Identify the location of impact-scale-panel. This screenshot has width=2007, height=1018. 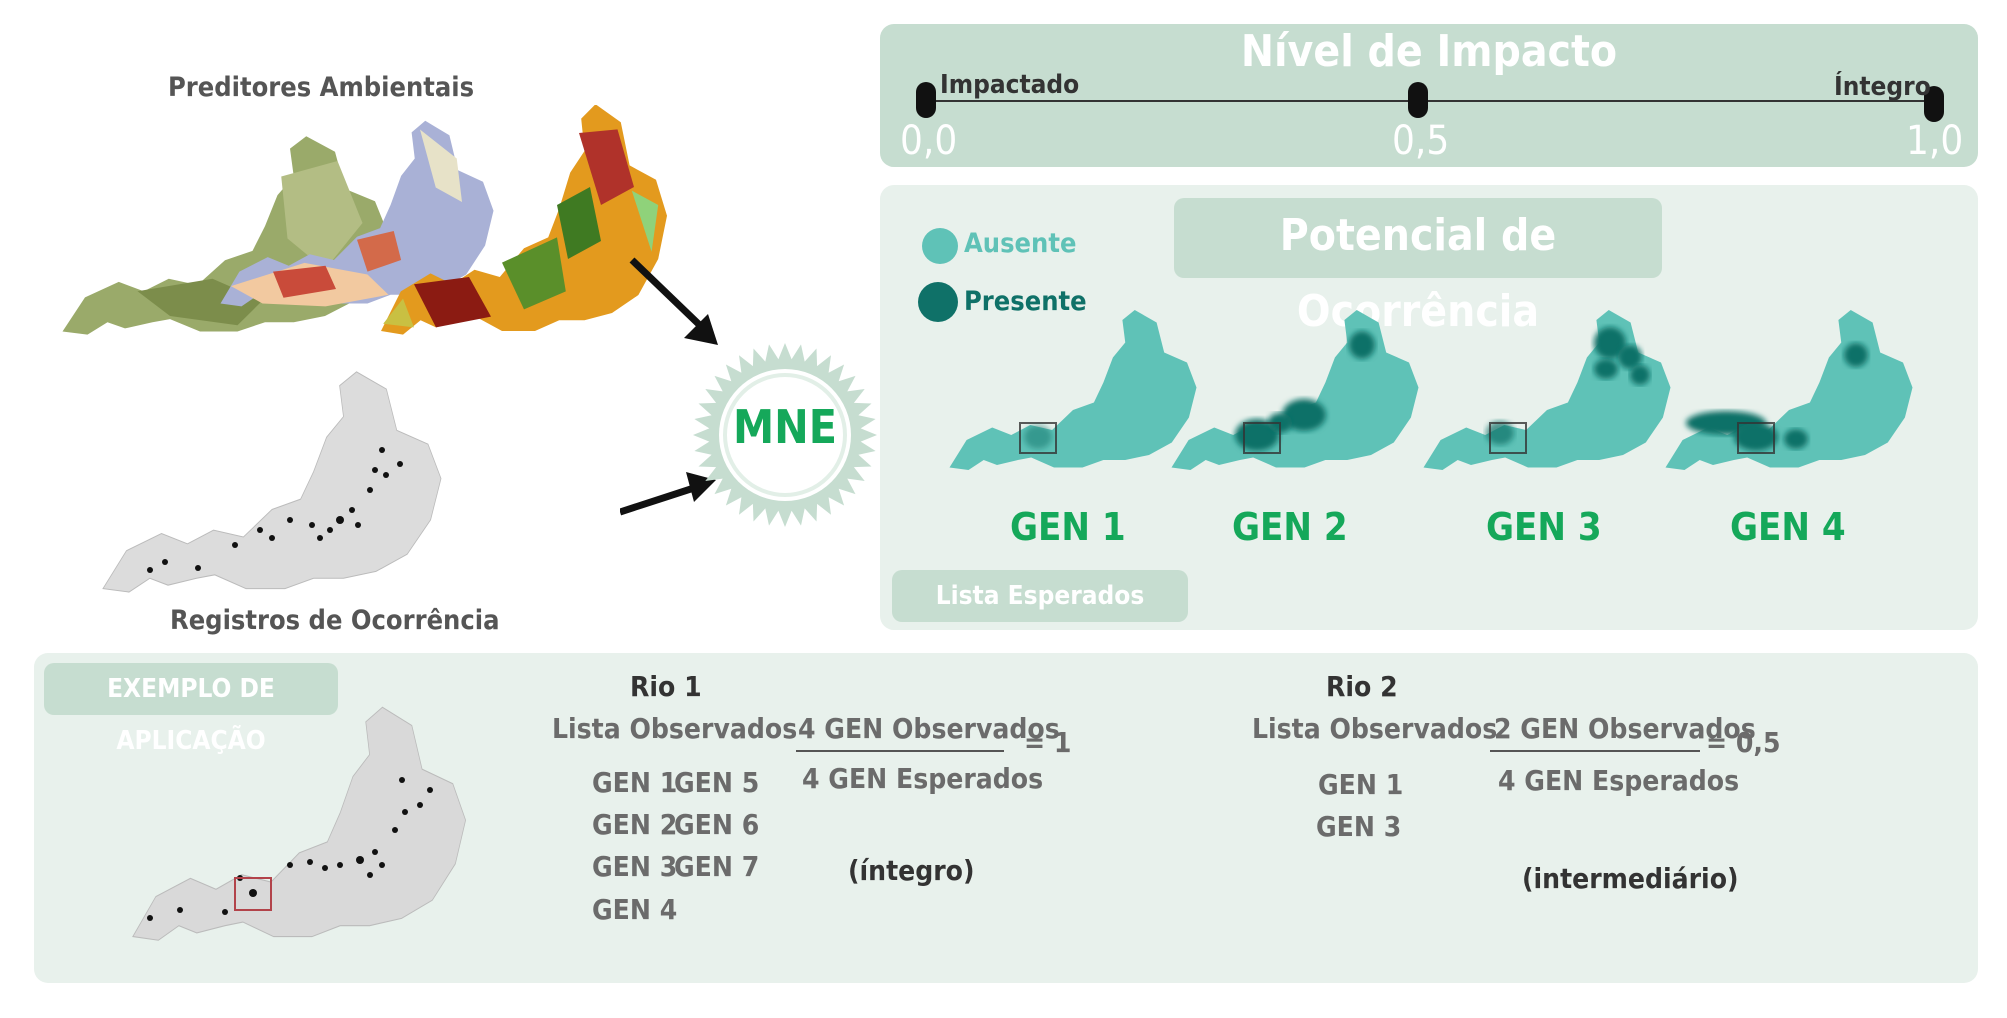
(1429, 95).